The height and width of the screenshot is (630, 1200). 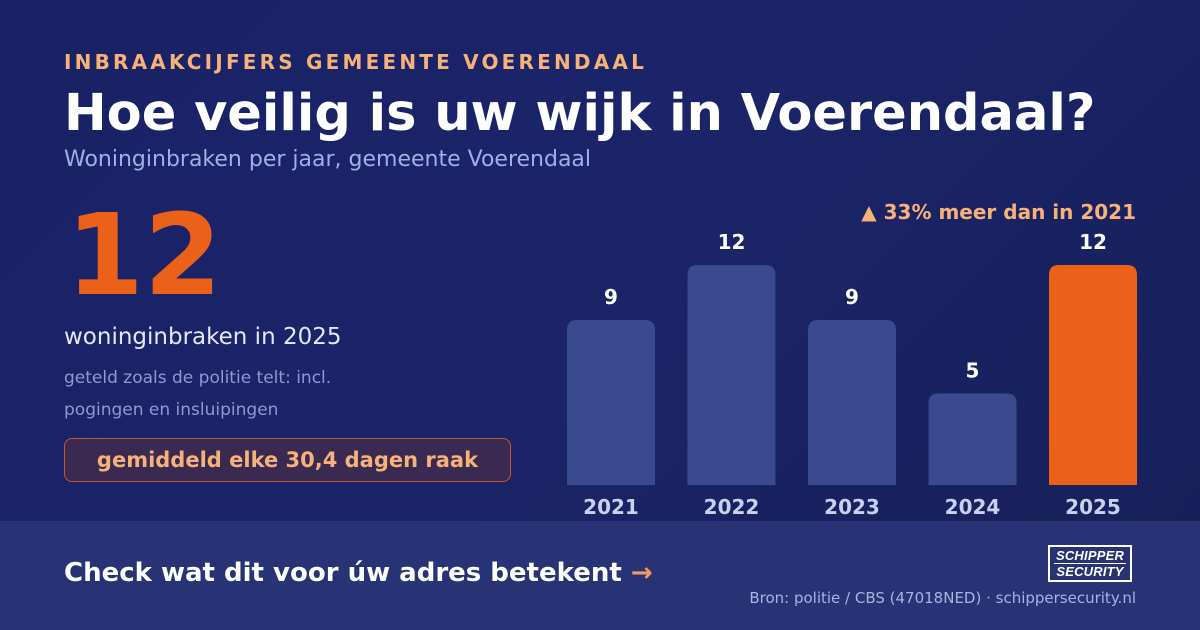 What do you see at coordinates (1093, 375) in the screenshot?
I see `bar-2025` at bounding box center [1093, 375].